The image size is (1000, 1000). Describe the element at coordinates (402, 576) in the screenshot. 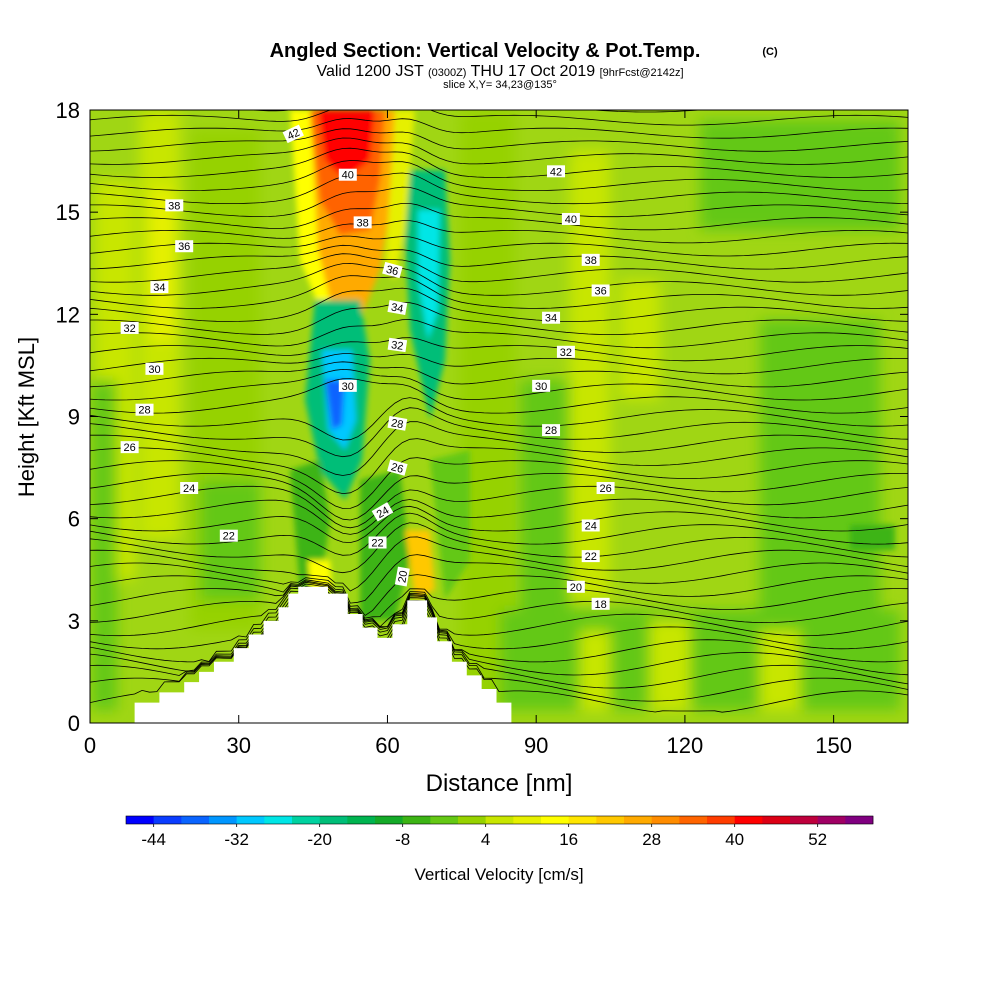

I see `contour-label: 20` at that location.